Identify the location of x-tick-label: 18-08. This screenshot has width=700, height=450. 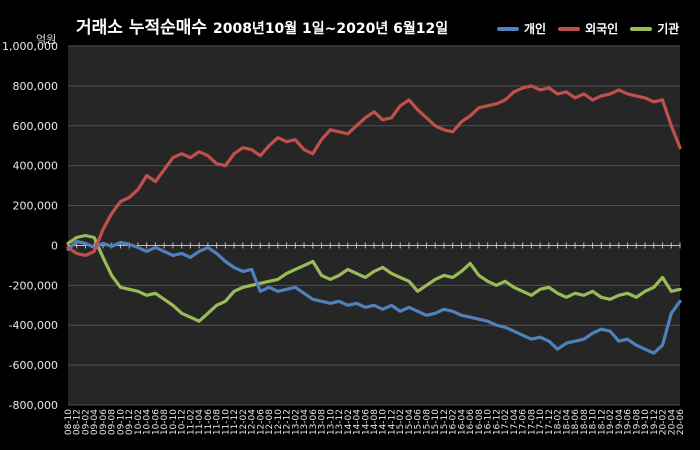
(585, 422).